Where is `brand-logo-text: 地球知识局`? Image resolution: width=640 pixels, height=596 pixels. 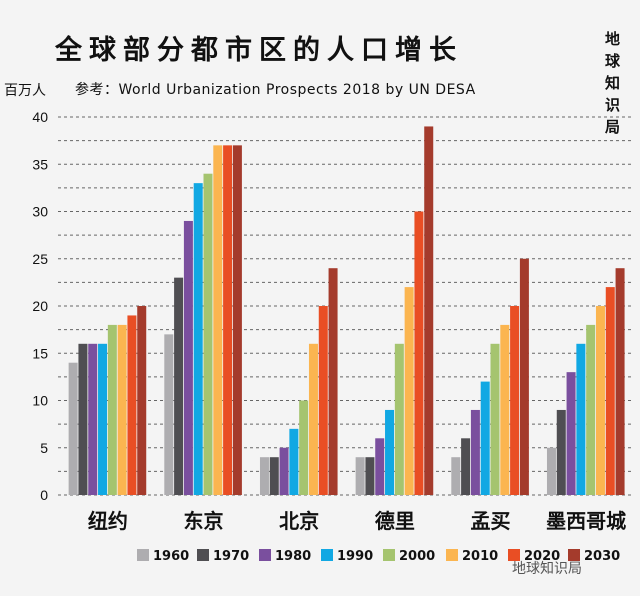 brand-logo-text: 地球知识局 is located at coordinates (613, 83).